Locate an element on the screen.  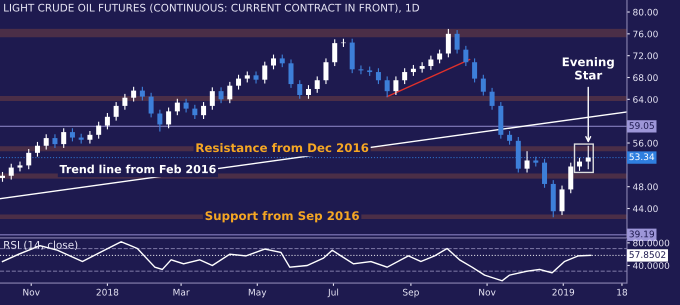
chart-title: RSI (14, close) is located at coordinates (41, 245).